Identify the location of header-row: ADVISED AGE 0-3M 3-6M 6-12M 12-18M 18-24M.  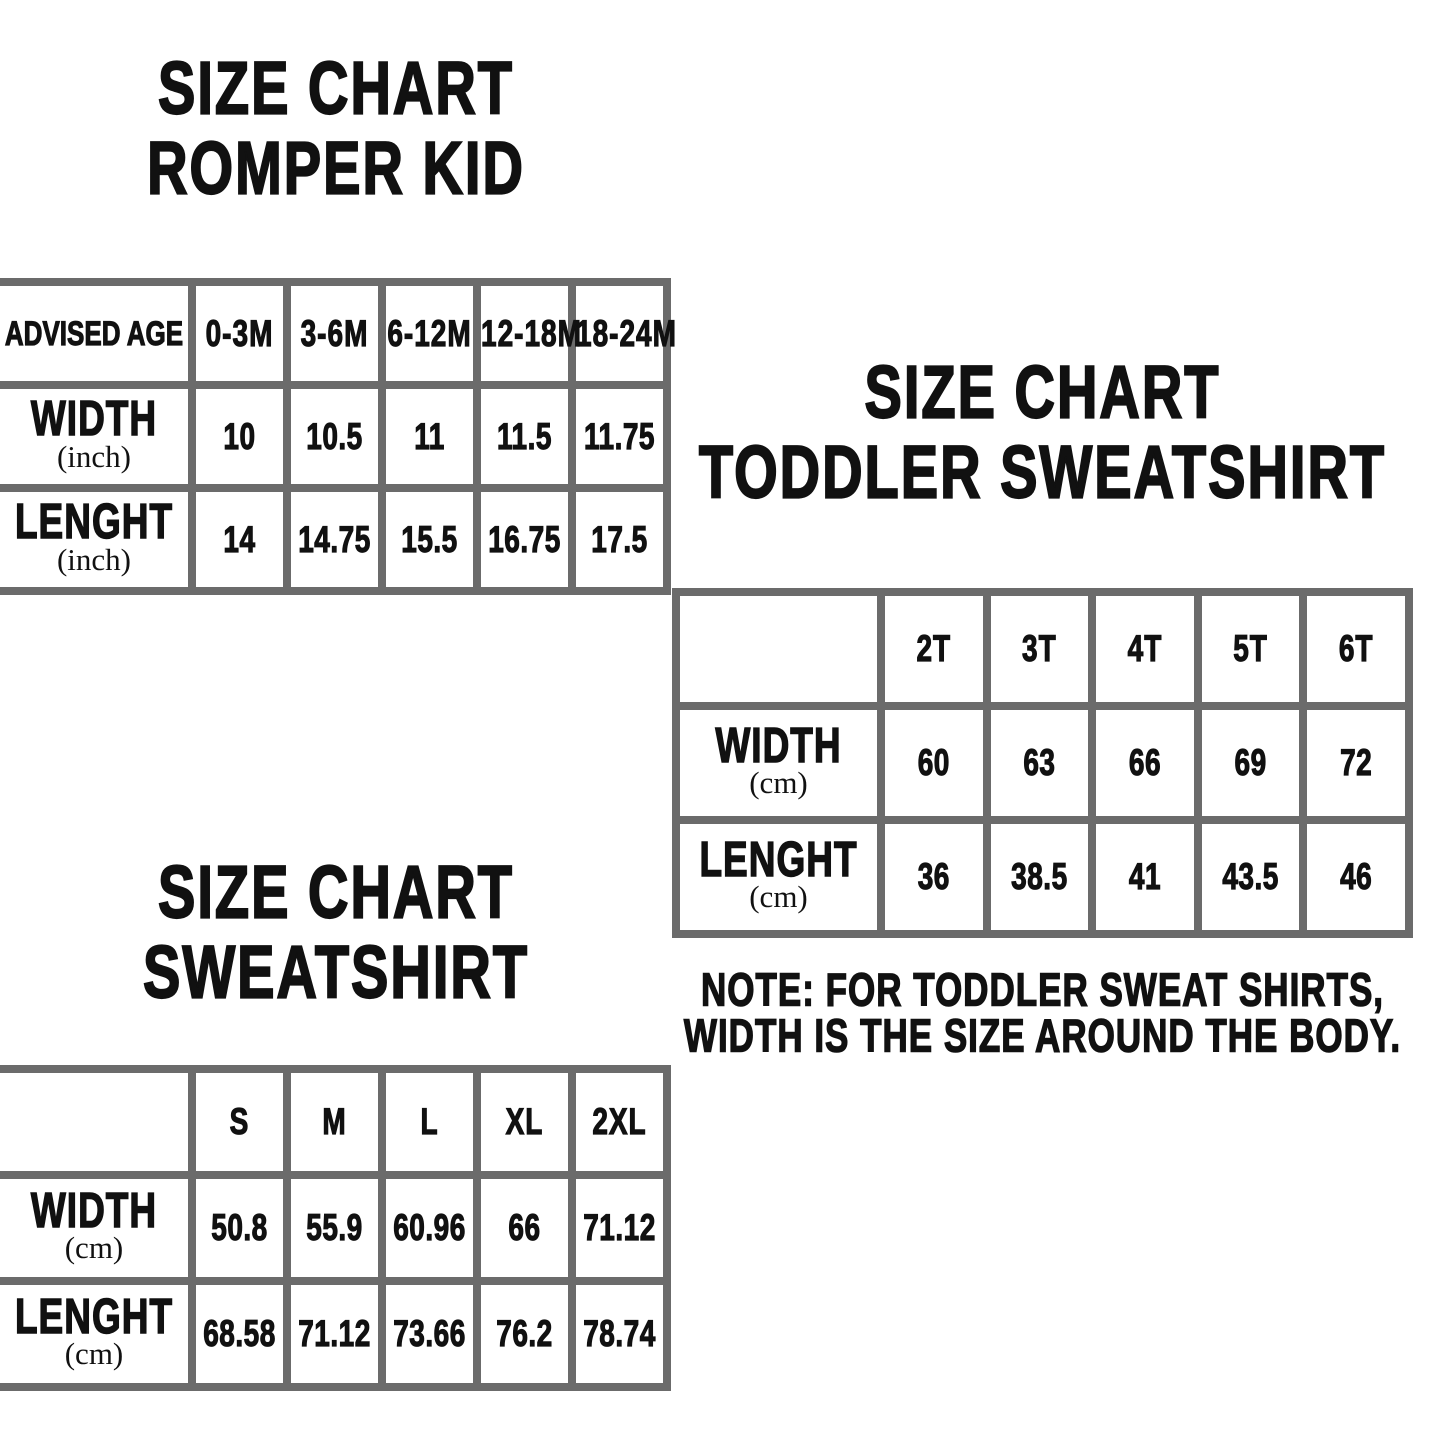
(338, 333).